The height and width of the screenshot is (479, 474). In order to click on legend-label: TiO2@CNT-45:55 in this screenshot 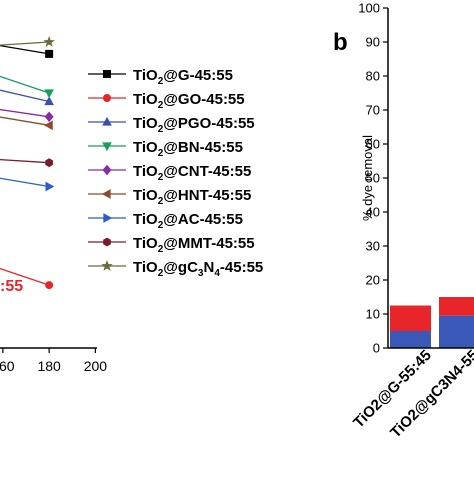, I will do `click(192, 173)`.